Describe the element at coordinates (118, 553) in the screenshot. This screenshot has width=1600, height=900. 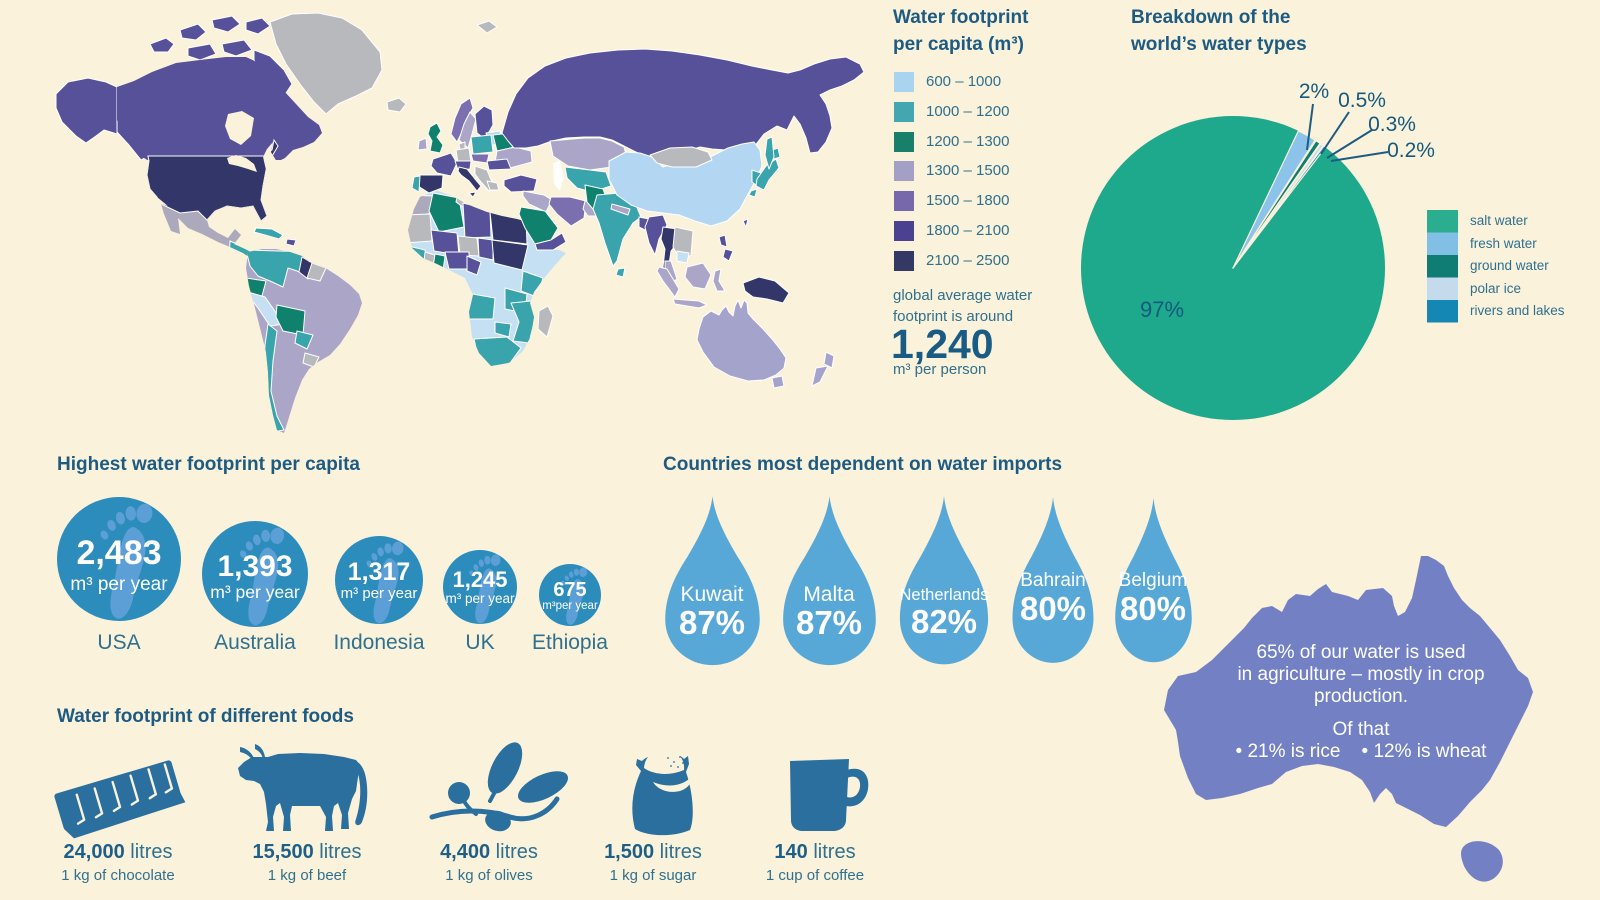
I see `svg-text: 2,483` at that location.